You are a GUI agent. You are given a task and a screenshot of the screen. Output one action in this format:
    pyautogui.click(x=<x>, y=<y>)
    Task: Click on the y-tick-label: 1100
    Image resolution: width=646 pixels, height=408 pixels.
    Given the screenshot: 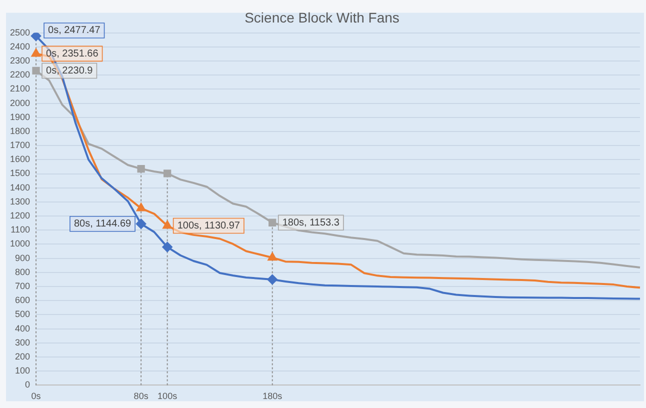 What is the action you would take?
    pyautogui.click(x=20, y=229)
    